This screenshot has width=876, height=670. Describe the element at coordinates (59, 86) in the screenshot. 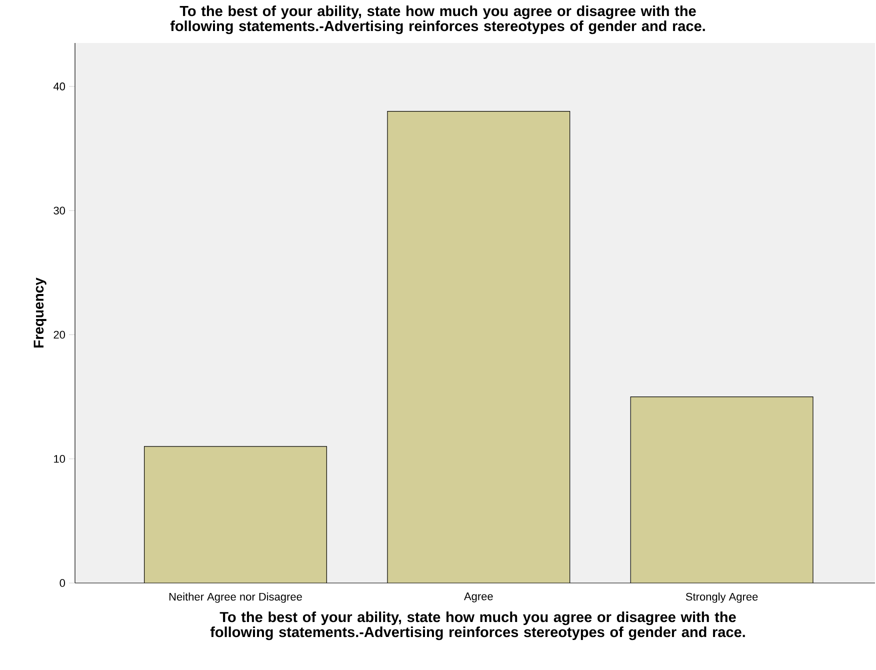

I see `y-tick-label: 40` at that location.